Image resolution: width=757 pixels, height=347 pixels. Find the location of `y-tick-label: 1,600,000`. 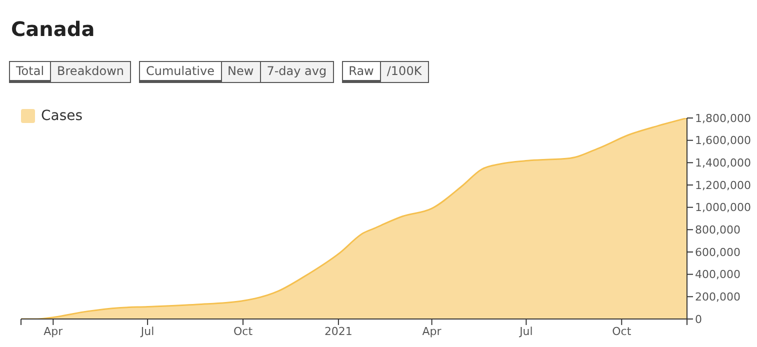

y-tick-label: 1,600,000 is located at coordinates (723, 141).